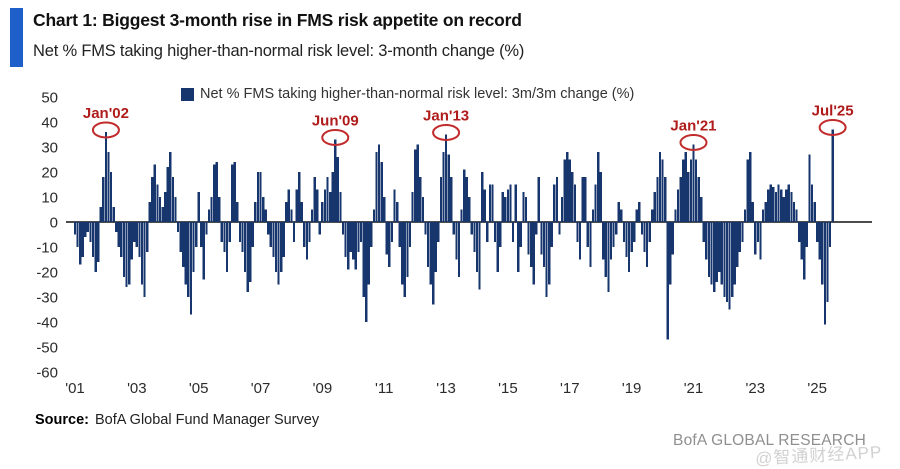 The width and height of the screenshot is (900, 469). What do you see at coordinates (106, 113) in the screenshot?
I see `annotation-label: Jan'02` at bounding box center [106, 113].